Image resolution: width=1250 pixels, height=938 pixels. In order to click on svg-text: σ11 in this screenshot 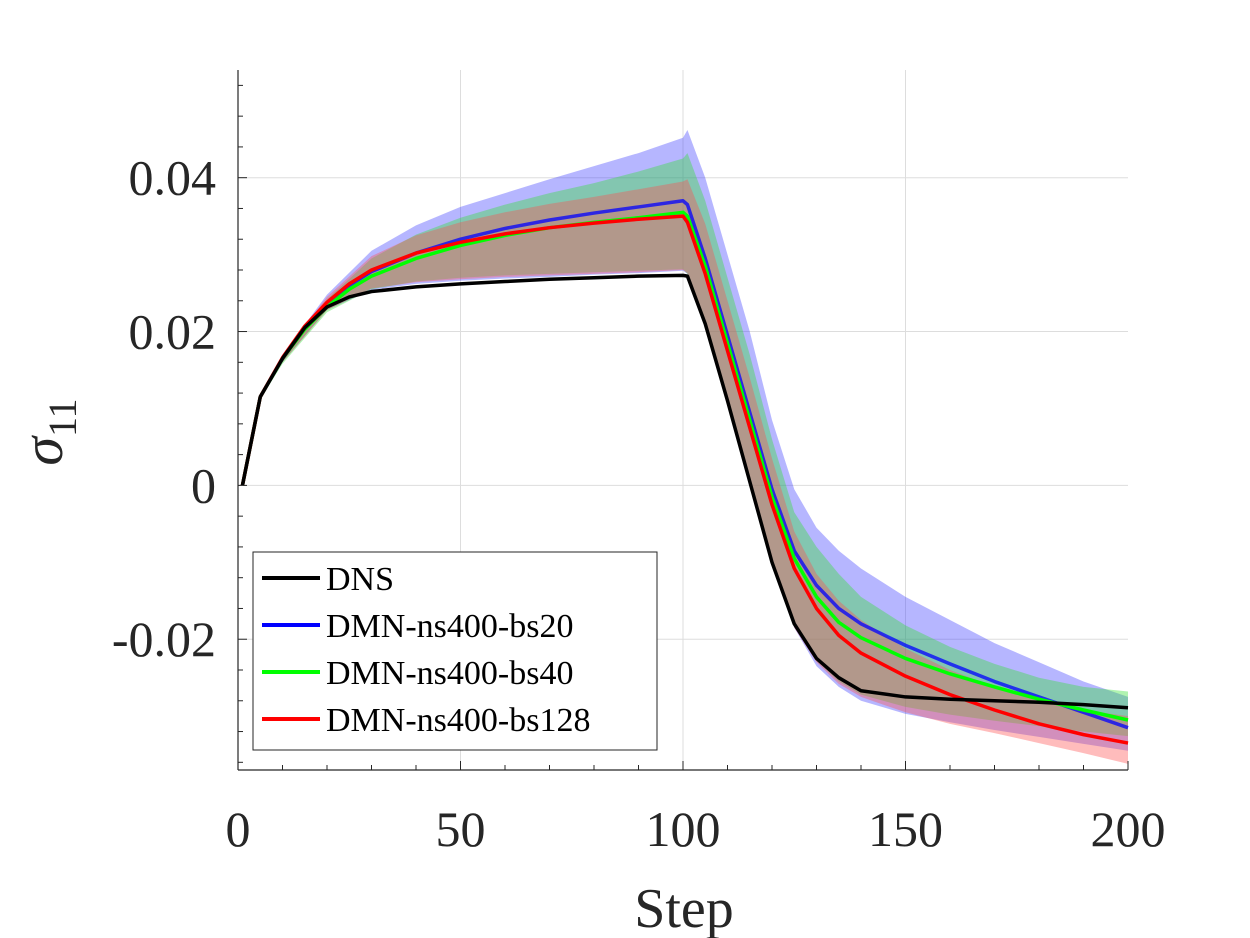, I will do `click(47, 431)`.